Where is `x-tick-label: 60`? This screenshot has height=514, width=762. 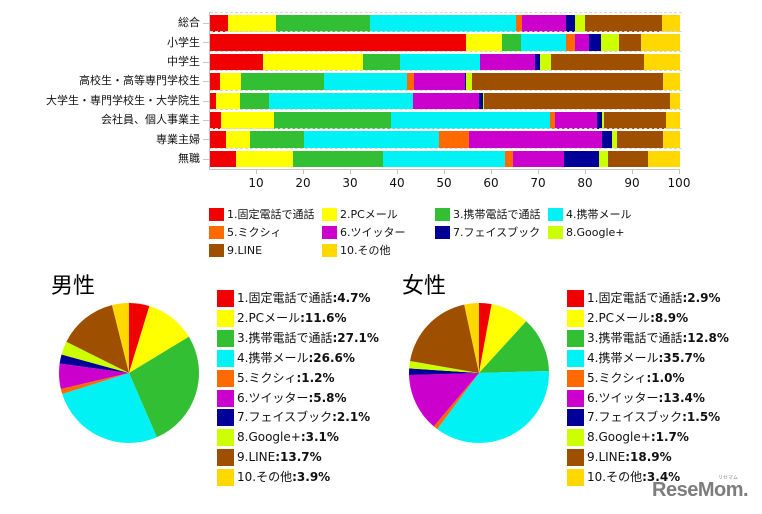
x-tick-label: 60 is located at coordinates (491, 183).